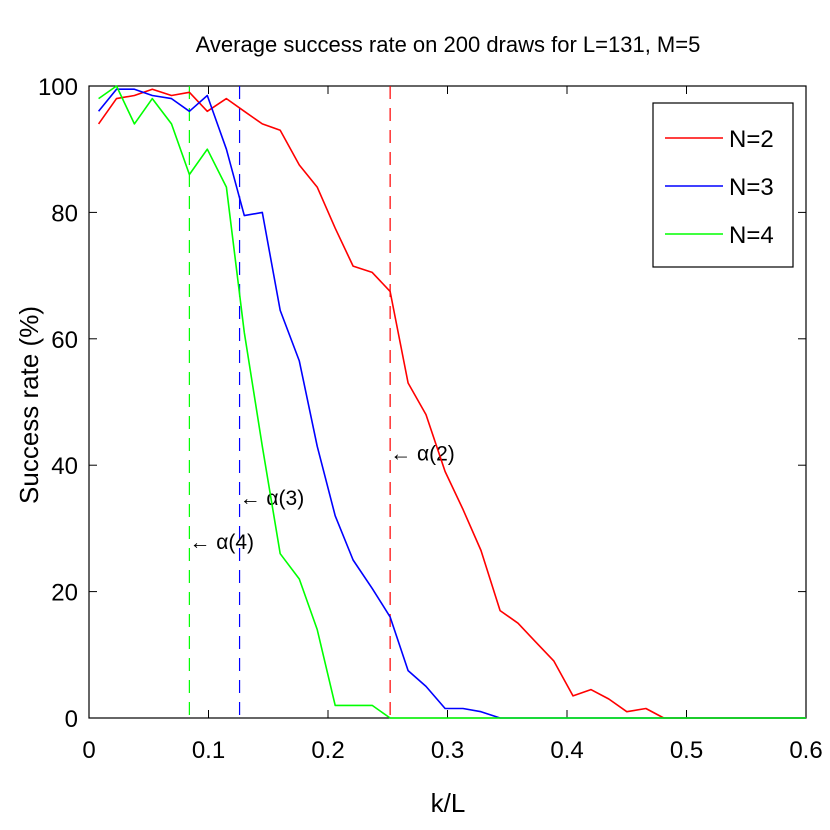 This screenshot has width=830, height=830. I want to click on threshold-annotation: ← α(4), so click(221, 542).